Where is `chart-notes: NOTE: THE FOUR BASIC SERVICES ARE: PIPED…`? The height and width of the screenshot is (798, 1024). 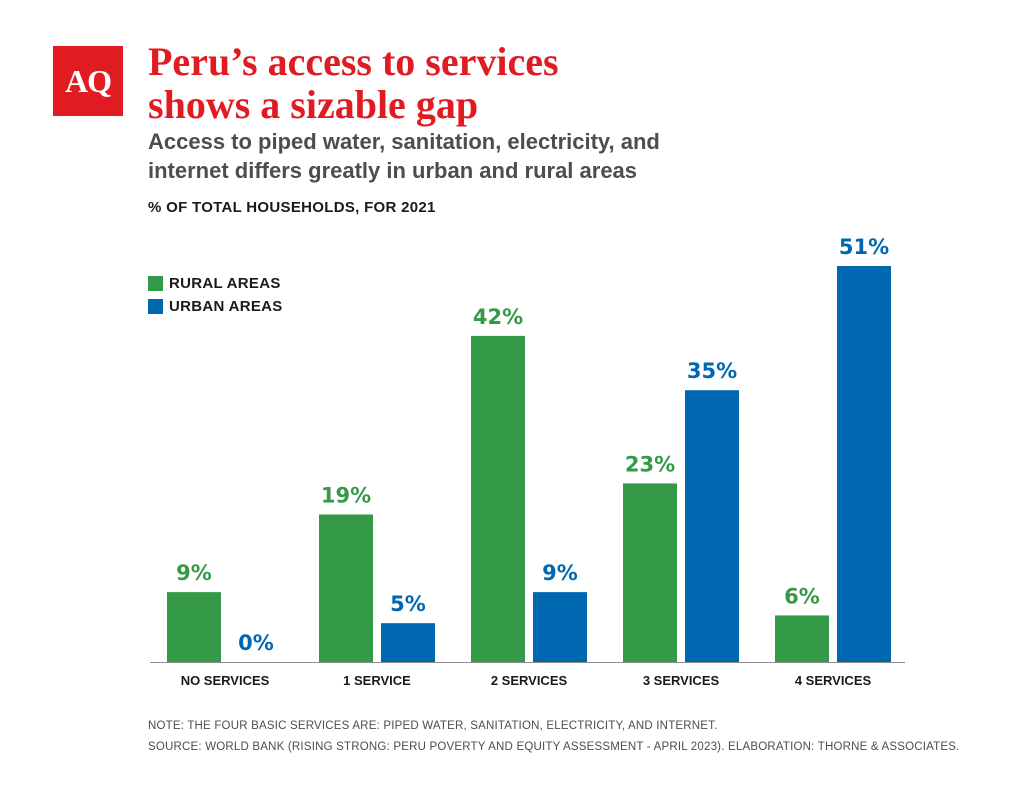 chart-notes: NOTE: THE FOUR BASIC SERVICES ARE: PIPED… is located at coordinates (554, 737).